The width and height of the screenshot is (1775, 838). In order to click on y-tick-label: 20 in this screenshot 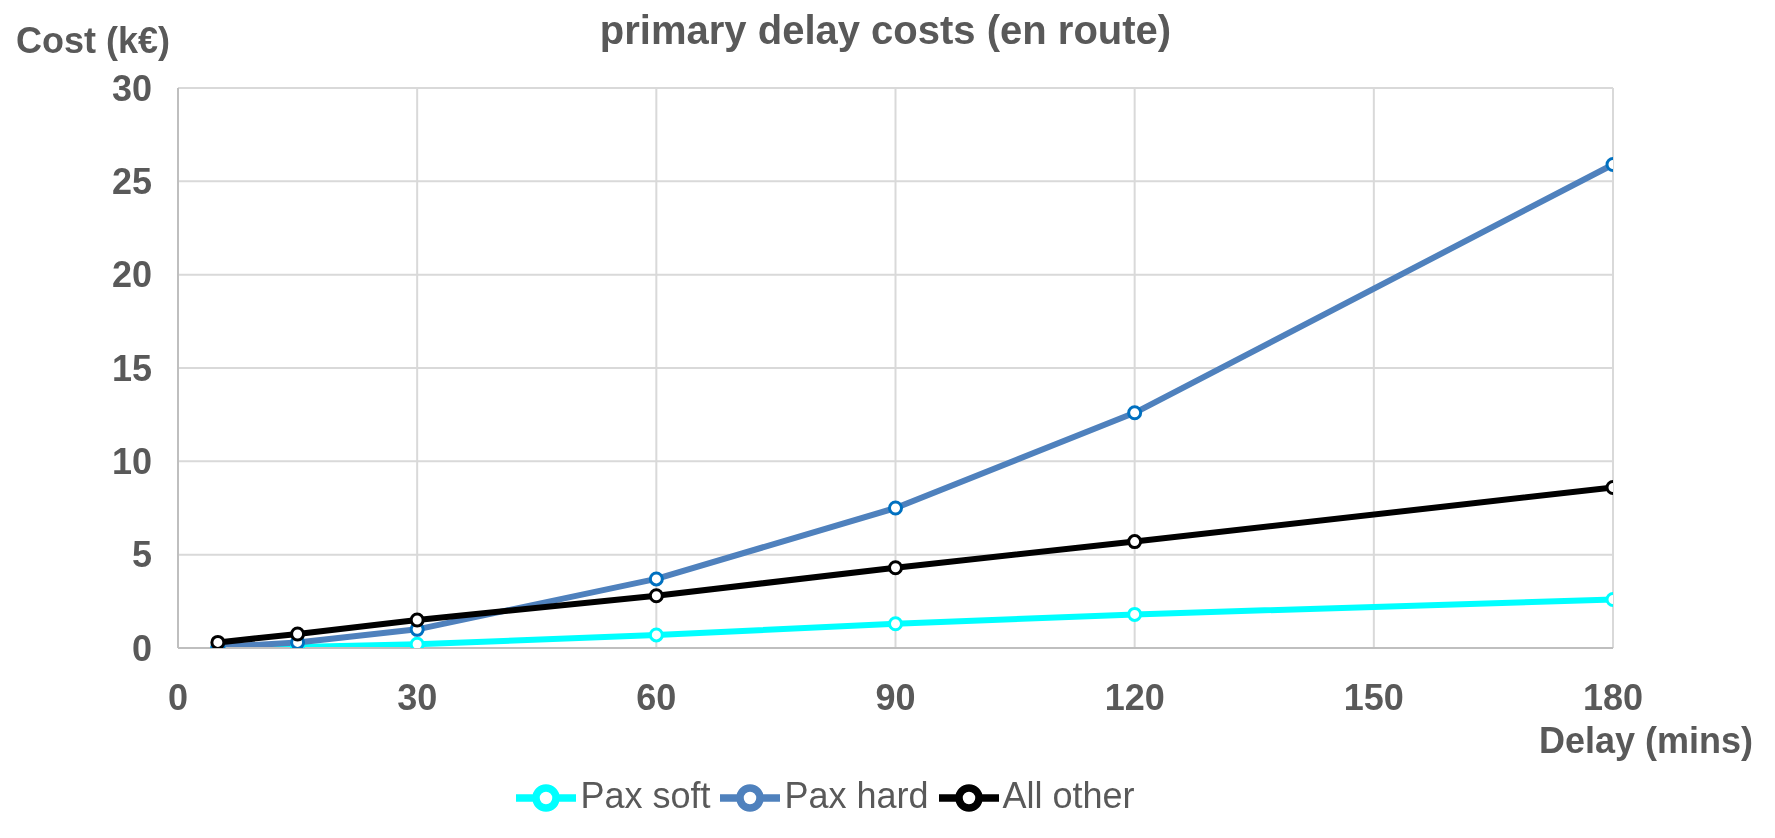, I will do `click(131, 275)`.